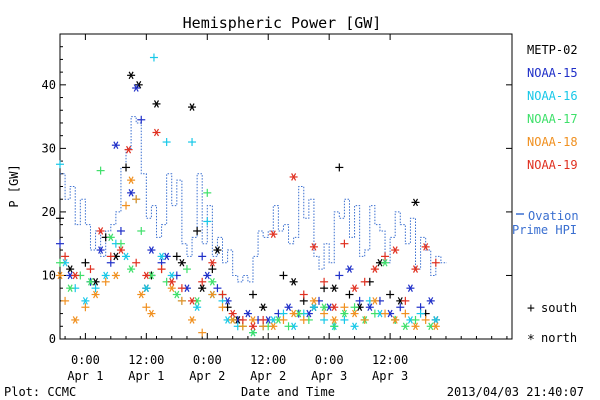 Image resolution: width=600 pixels, height=400 pixels. I want to click on footer-timestamp: 2013/04/03 21:40:07, so click(515, 392).